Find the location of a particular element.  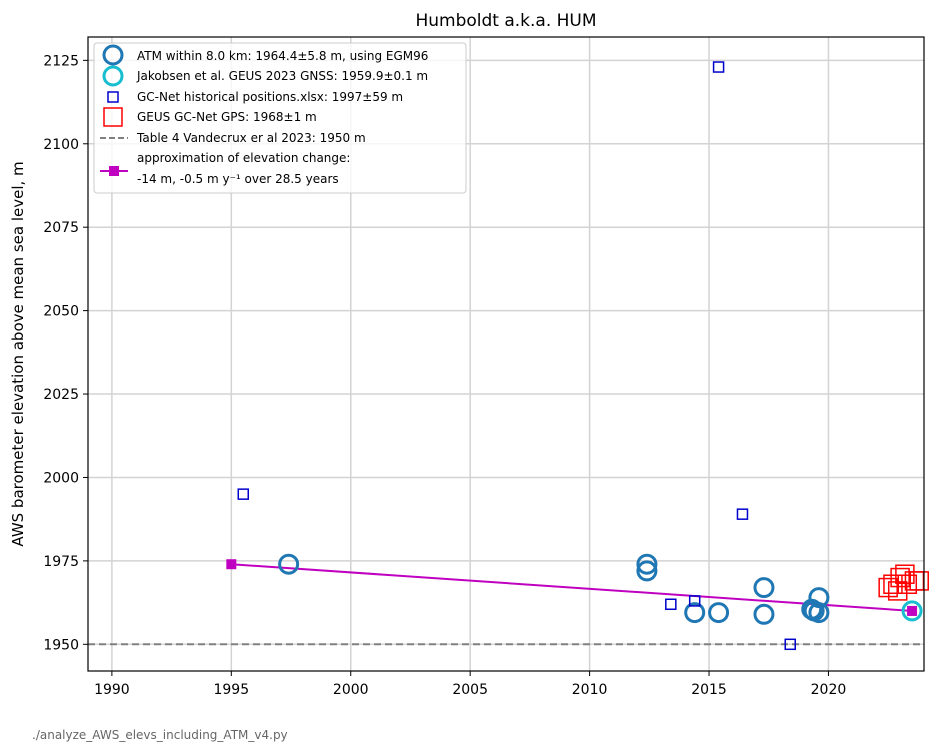

x-axis: 1990 1995 2000 2005 2010 2015 2020 is located at coordinates (470, 684).